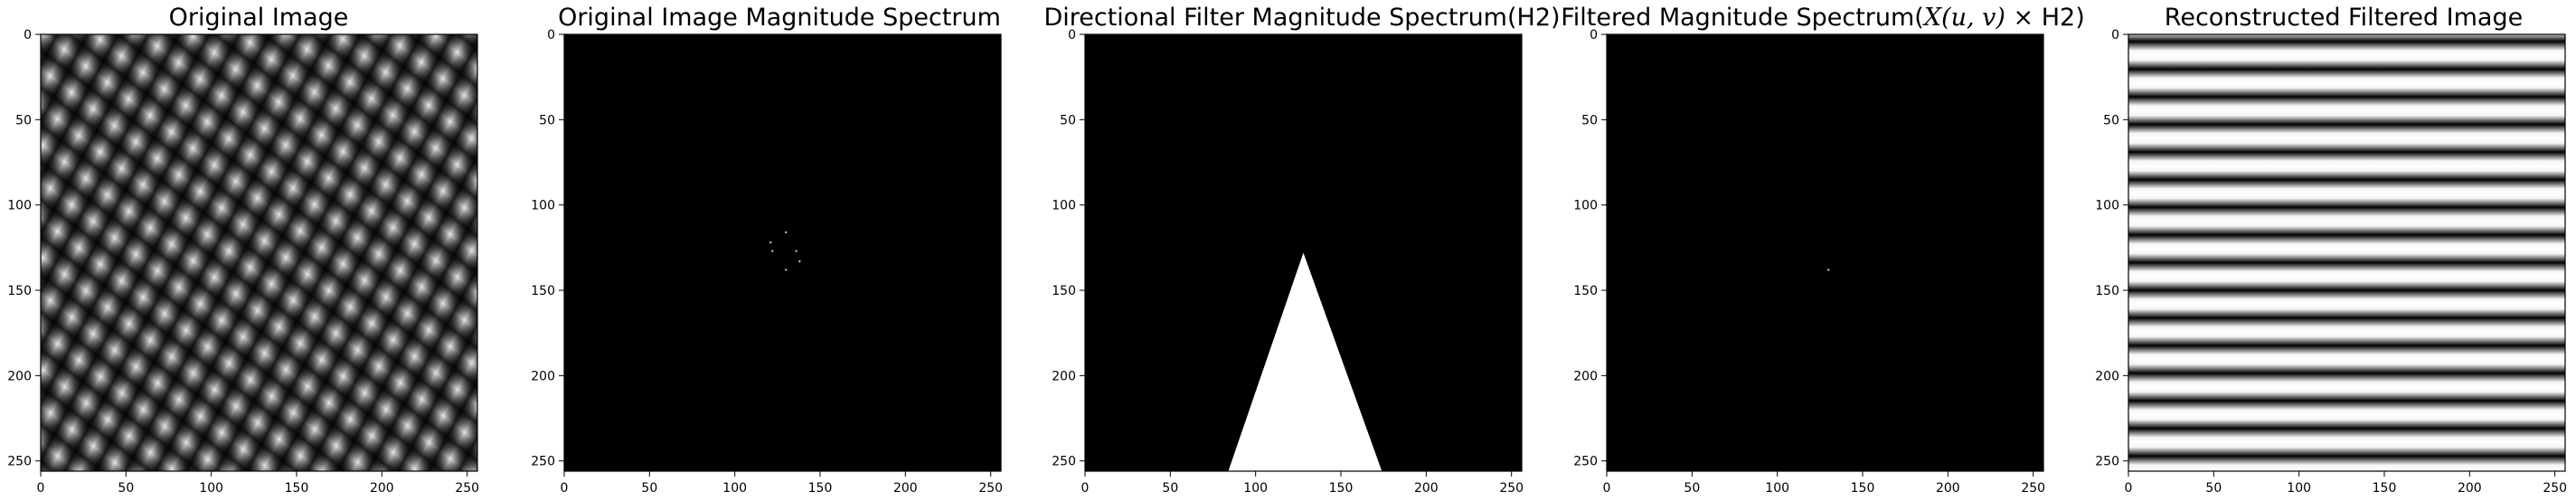 This screenshot has width=2576, height=501. I want to click on panel-title-original: Original Image, so click(258, 18).